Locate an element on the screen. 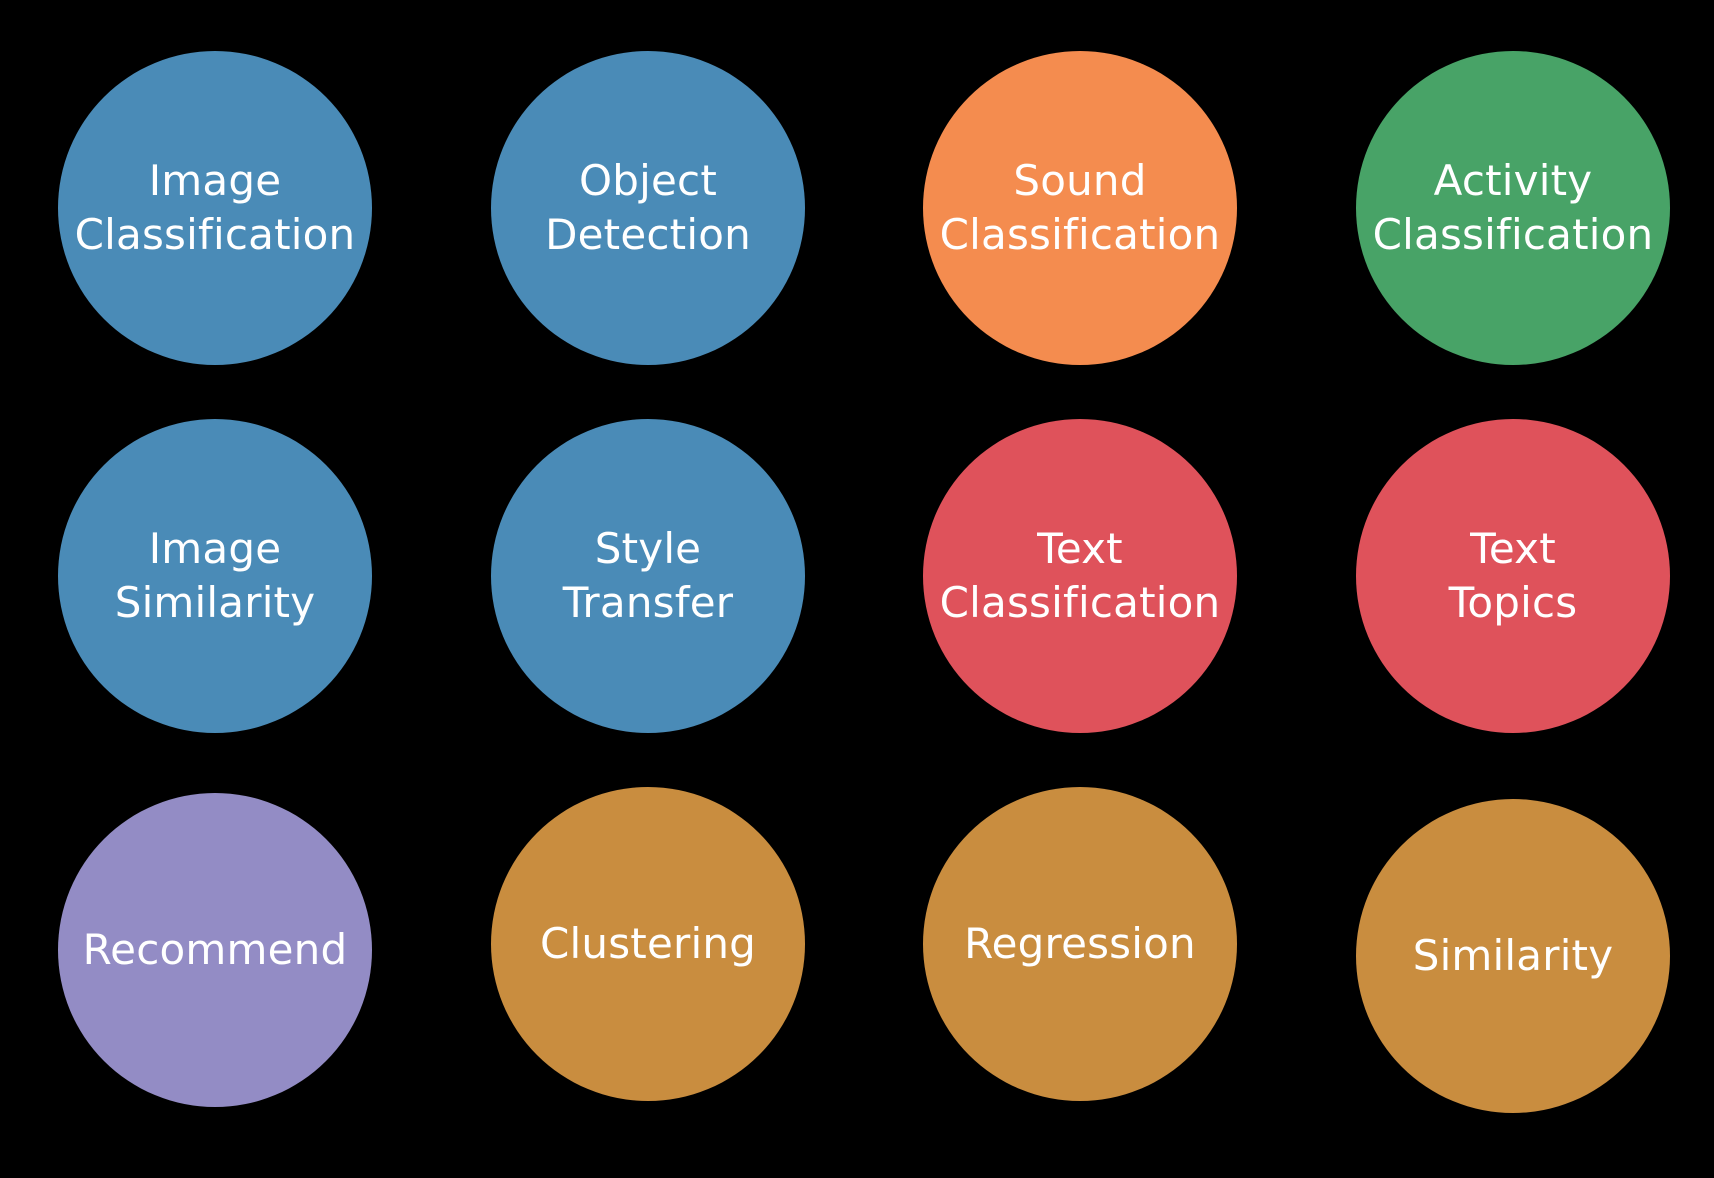  sound-classification-circle: Sound Classification is located at coordinates (1080, 208).